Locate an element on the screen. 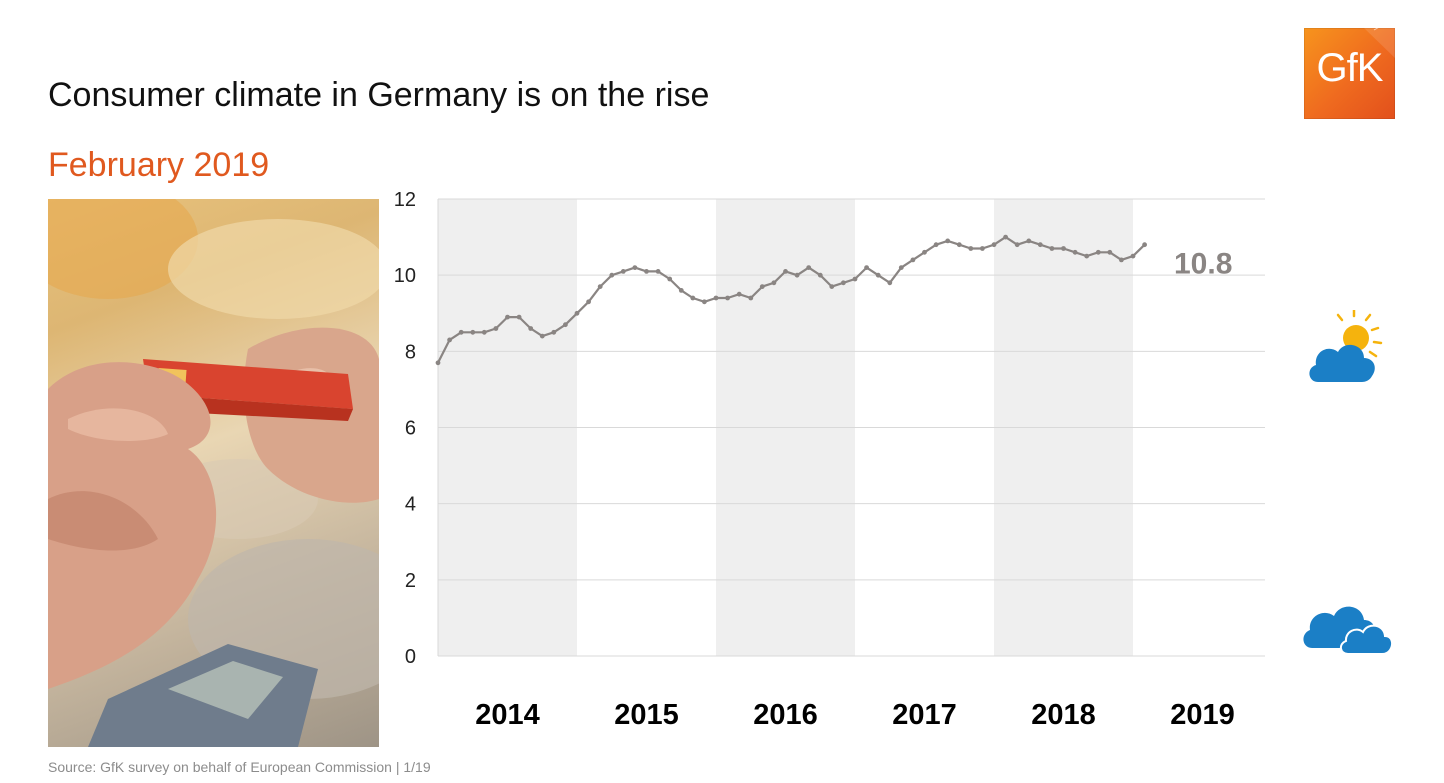 The width and height of the screenshot is (1444, 783). two-clouds-icon is located at coordinates (1347, 630).